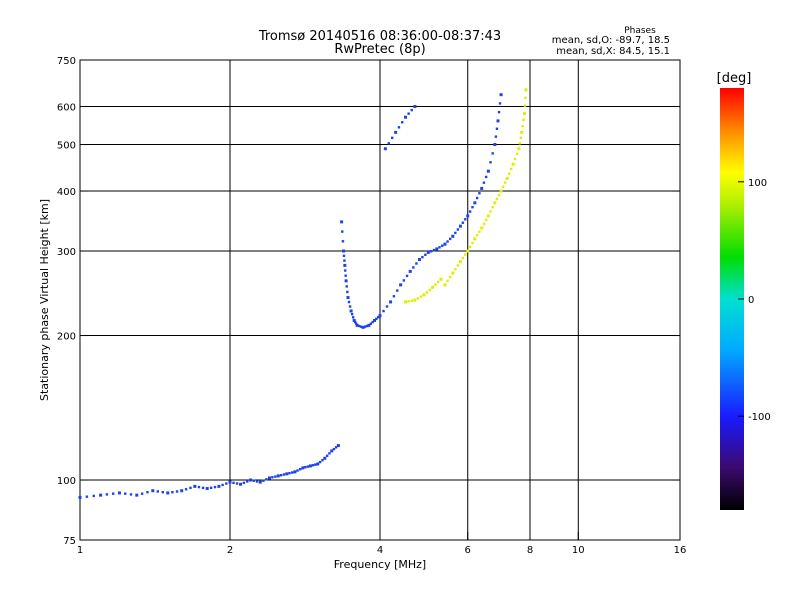 The width and height of the screenshot is (800, 600). What do you see at coordinates (230, 550) in the screenshot?
I see `x-tick-label: 2` at bounding box center [230, 550].